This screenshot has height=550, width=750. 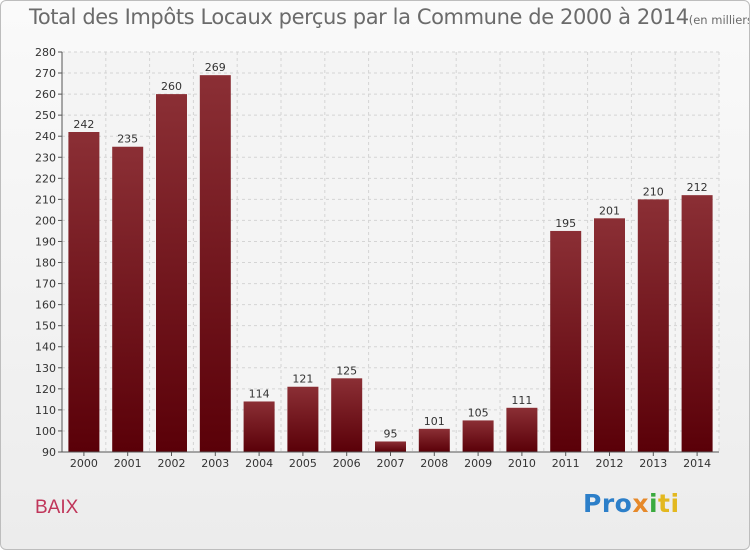 What do you see at coordinates (45, 284) in the screenshot?
I see `y-tick-label: 170` at bounding box center [45, 284].